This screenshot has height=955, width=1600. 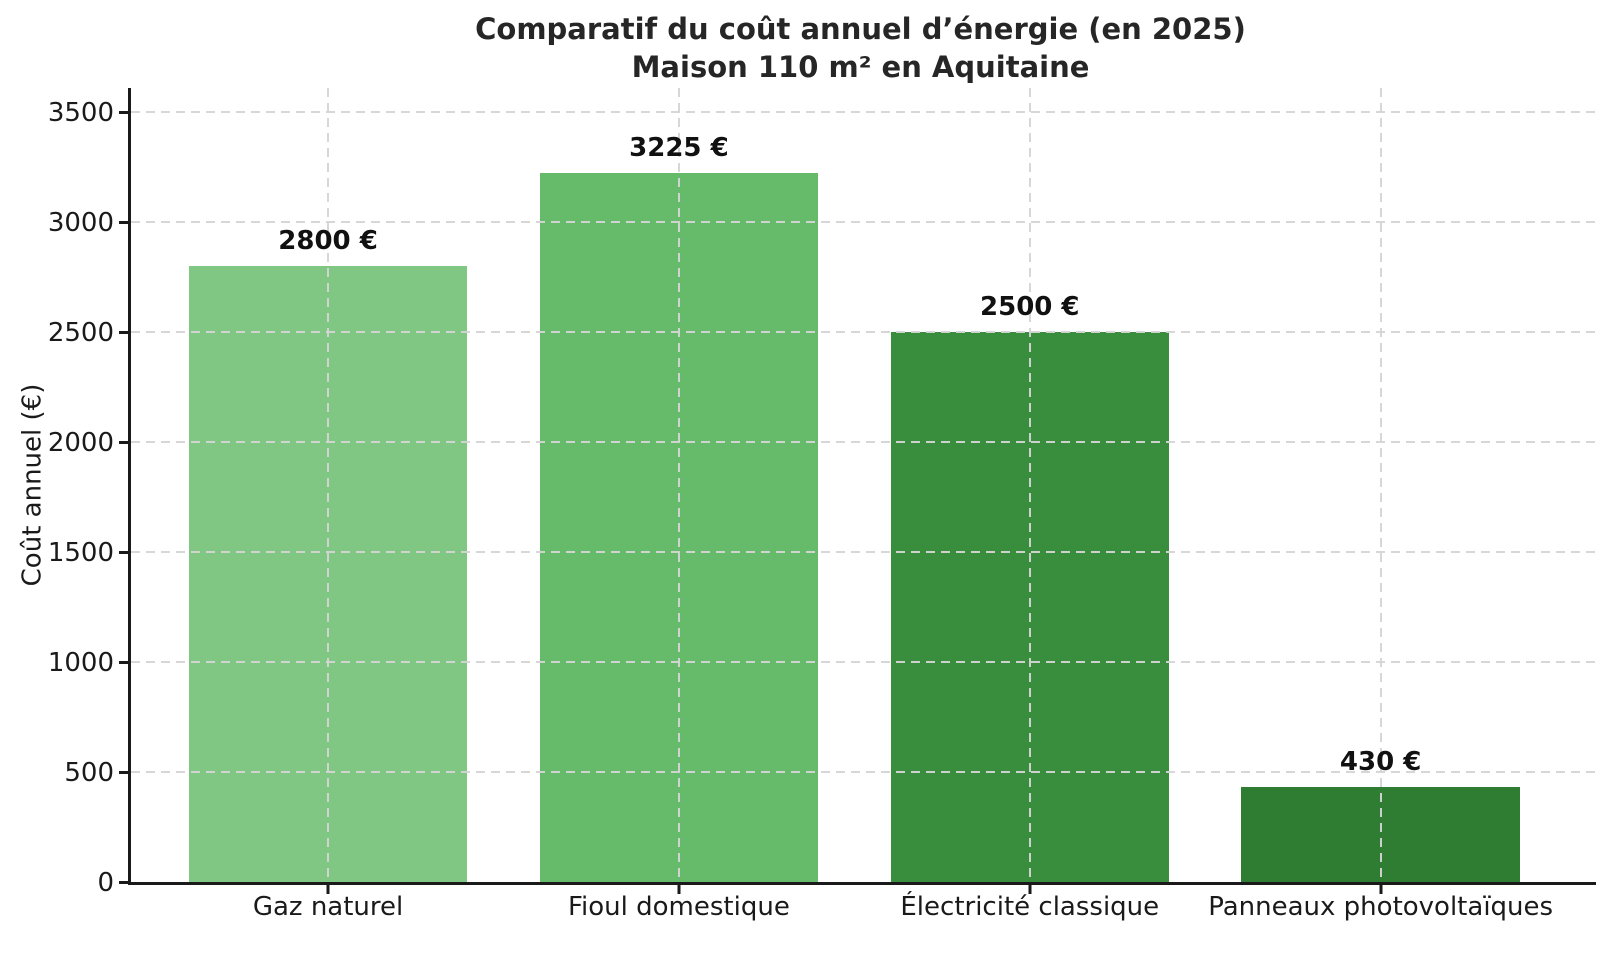 What do you see at coordinates (328, 907) in the screenshot?
I see `x-tick-label-gaz-naturel: Gaz naturel` at bounding box center [328, 907].